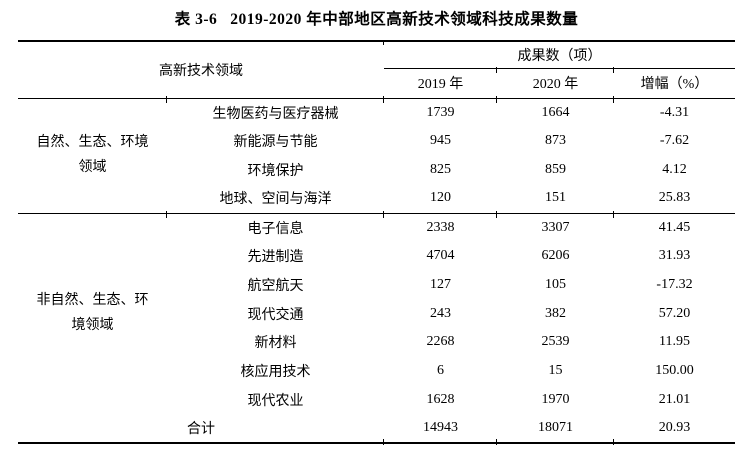 This screenshot has height=453, width=753. I want to click on value-2019-cell: 4704, so click(440, 256).